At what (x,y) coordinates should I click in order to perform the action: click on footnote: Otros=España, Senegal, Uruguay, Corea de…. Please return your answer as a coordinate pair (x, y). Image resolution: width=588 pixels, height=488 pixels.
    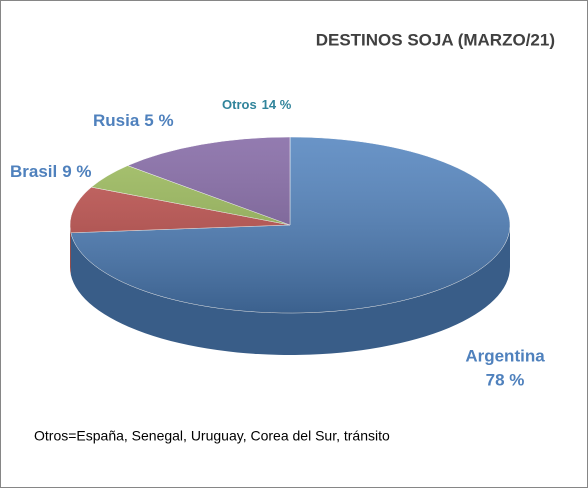
    Looking at the image, I should click on (212, 436).